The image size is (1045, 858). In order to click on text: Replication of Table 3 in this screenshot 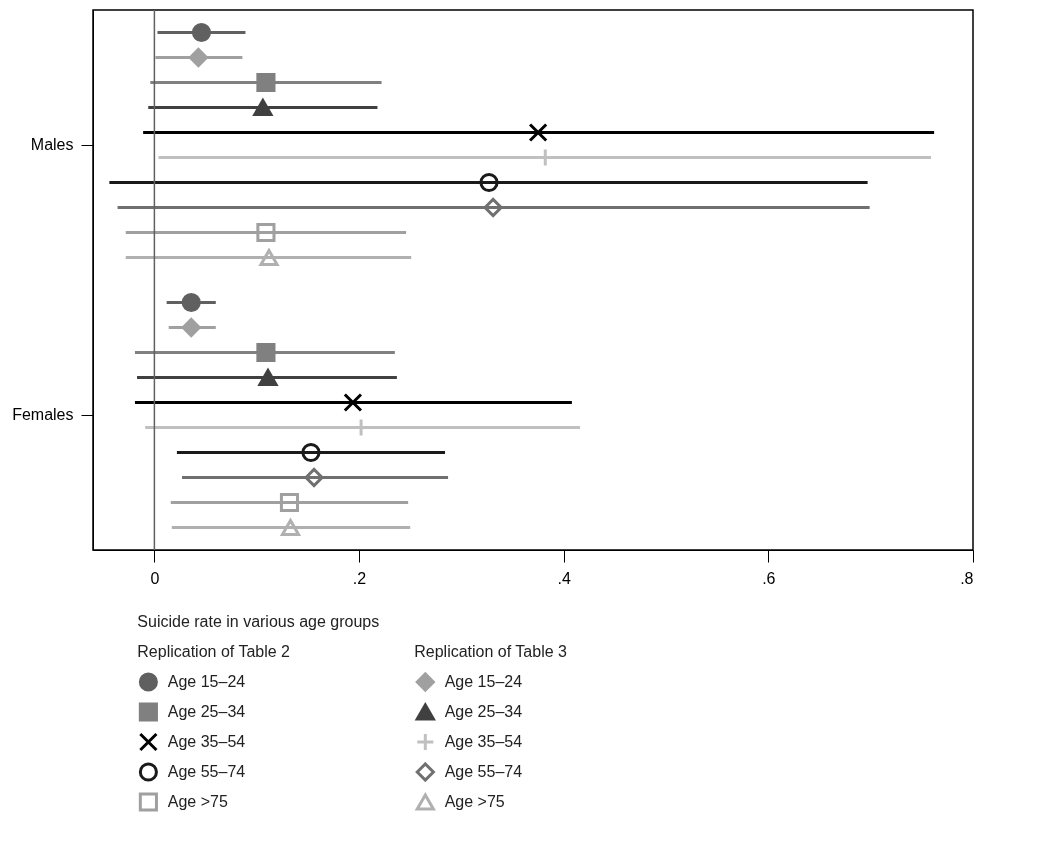, I will do `click(491, 651)`.